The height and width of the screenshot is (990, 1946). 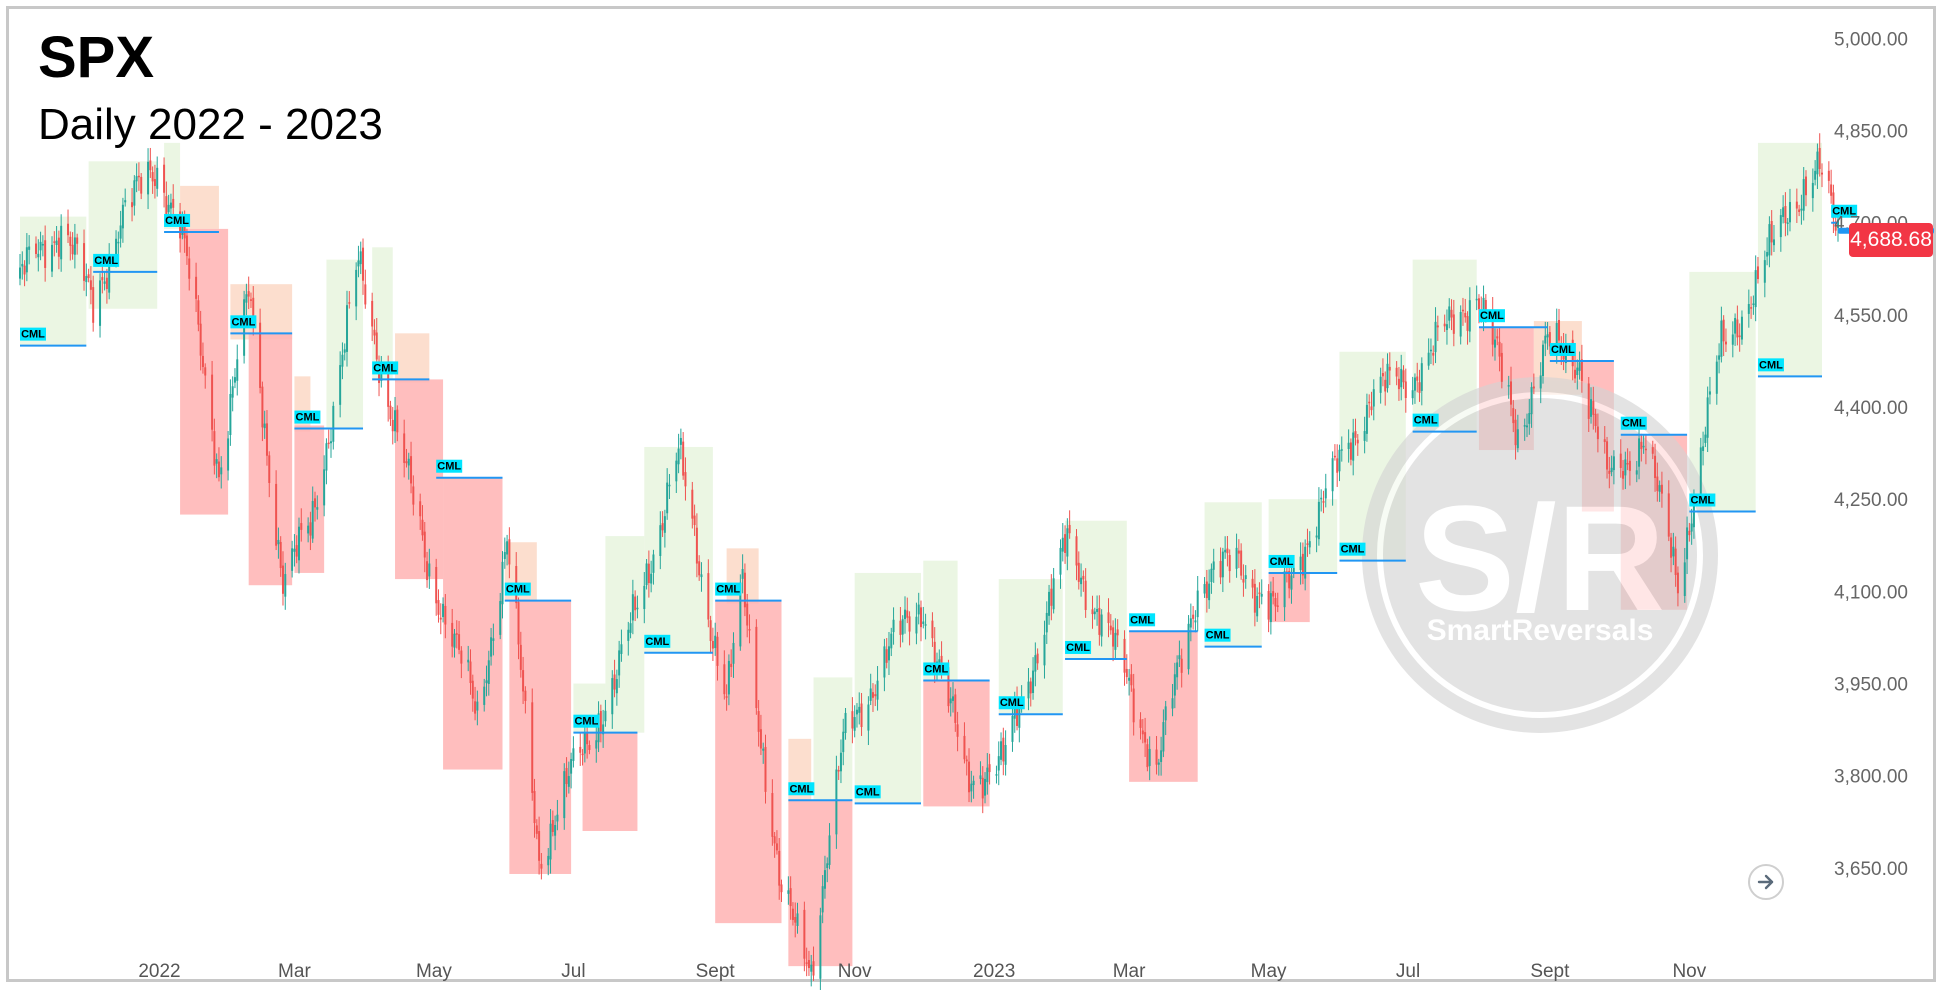 I want to click on x-tick-label: Nov, so click(x=855, y=971).